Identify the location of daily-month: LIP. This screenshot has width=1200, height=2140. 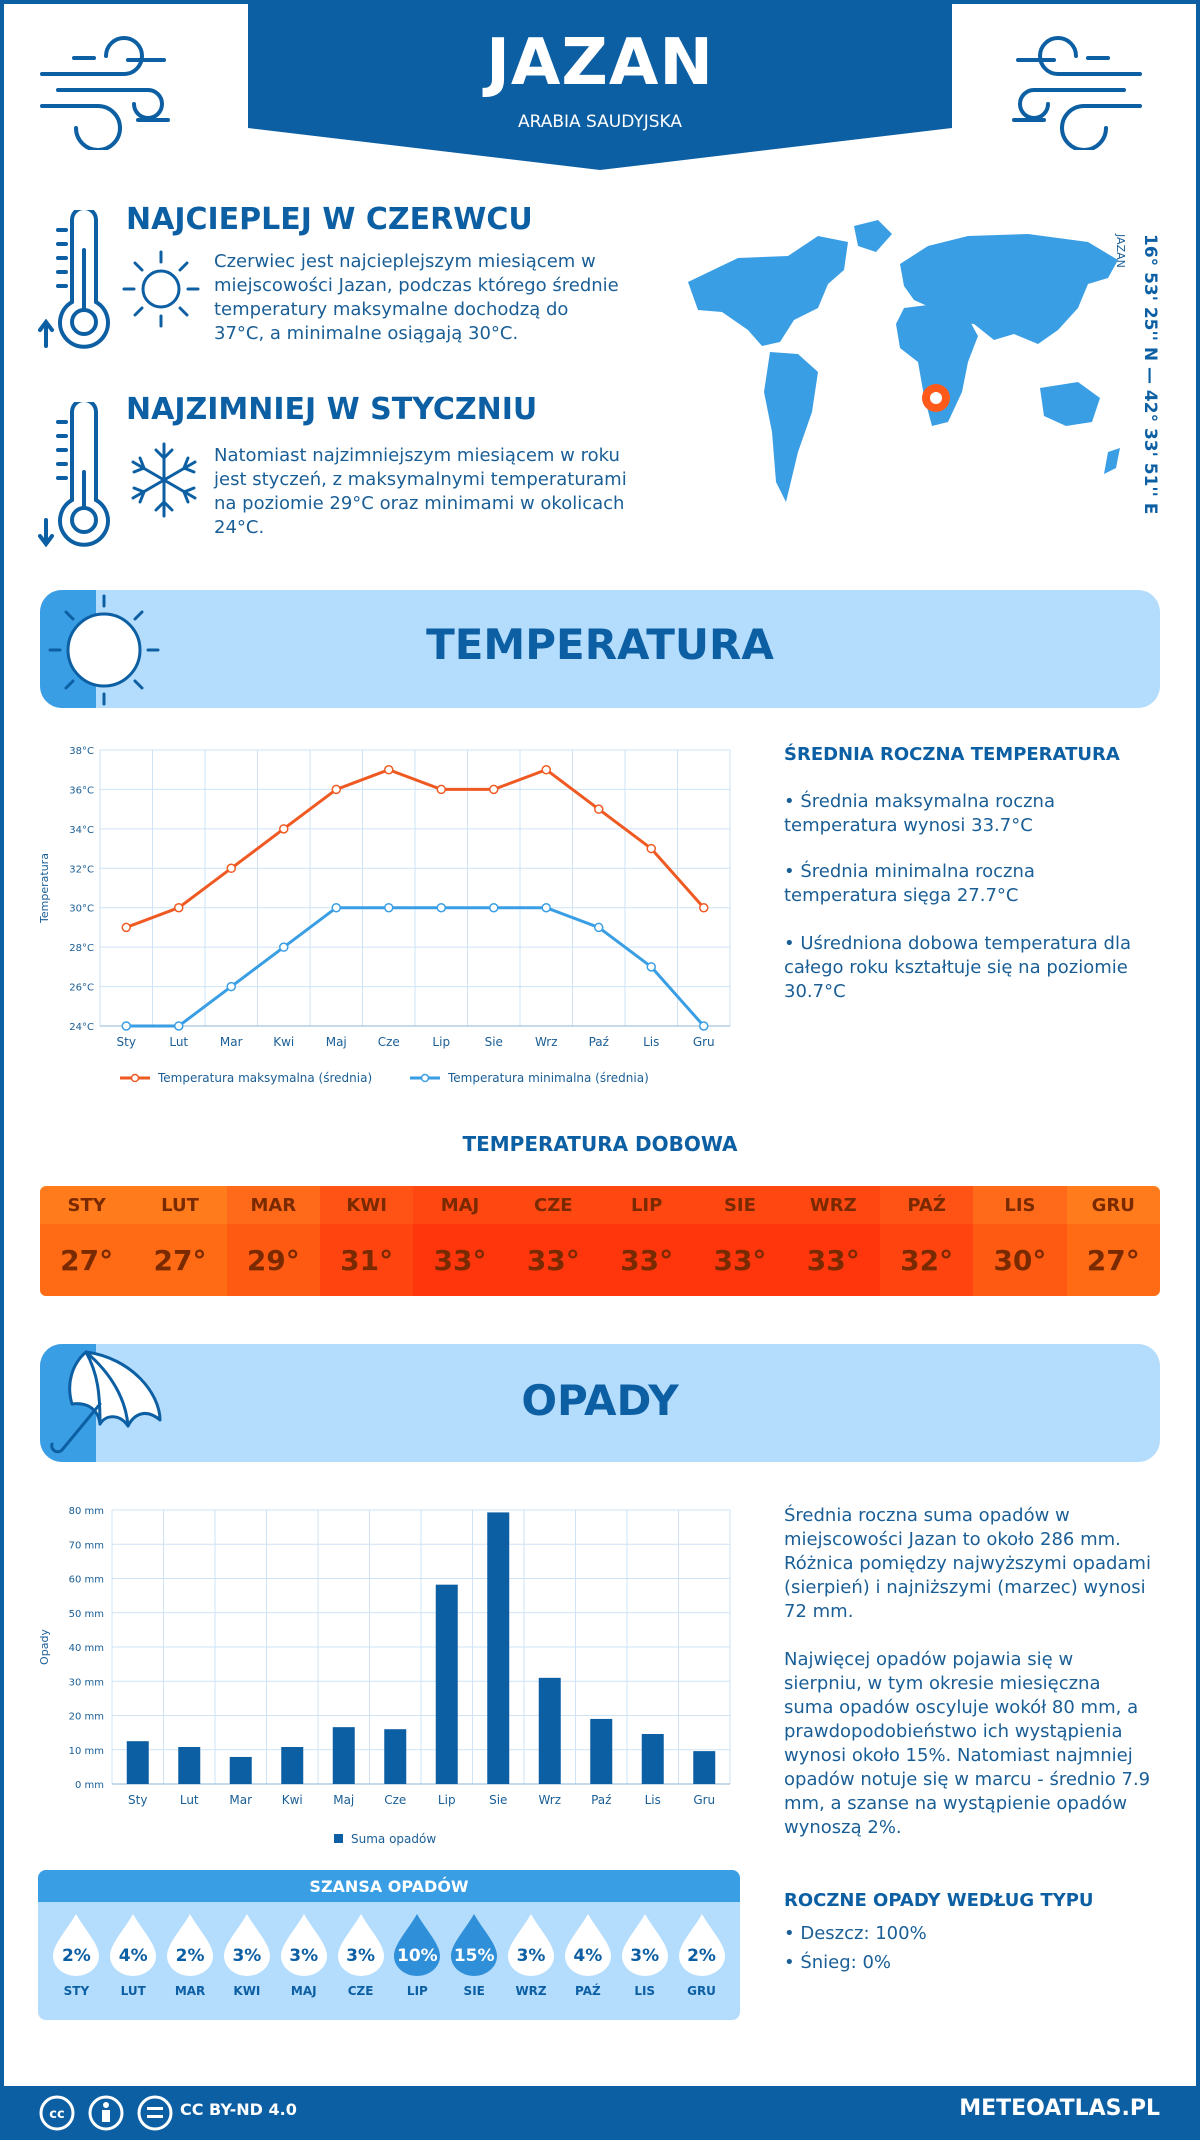
(646, 1205).